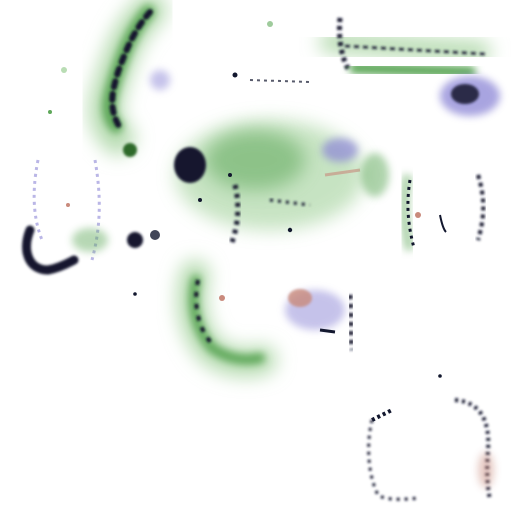 This screenshot has width=512, height=512. Describe the element at coordinates (226, 319) in the screenshot. I see `stroke-lower-center` at that location.